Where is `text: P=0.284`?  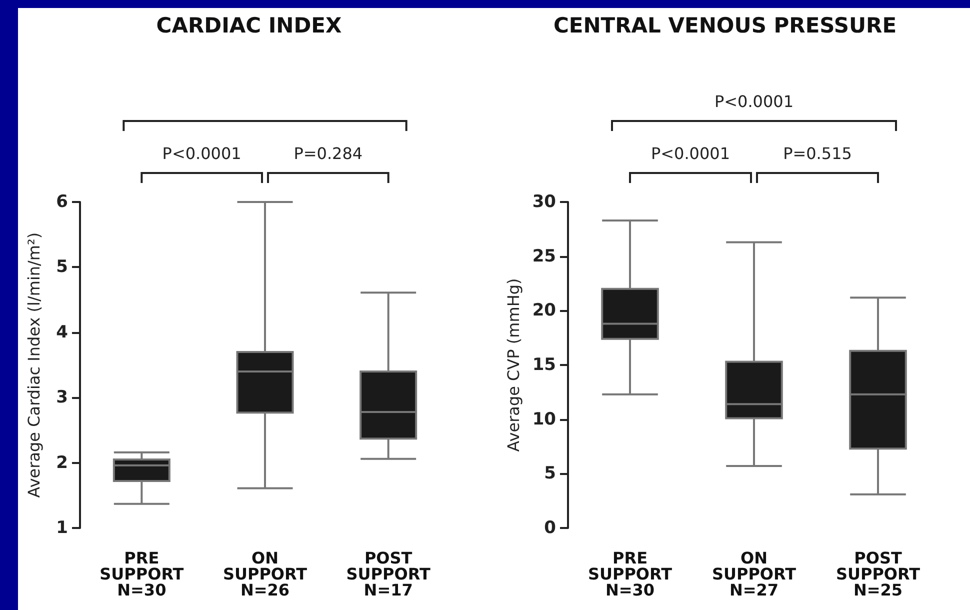 text: P=0.284 is located at coordinates (328, 153).